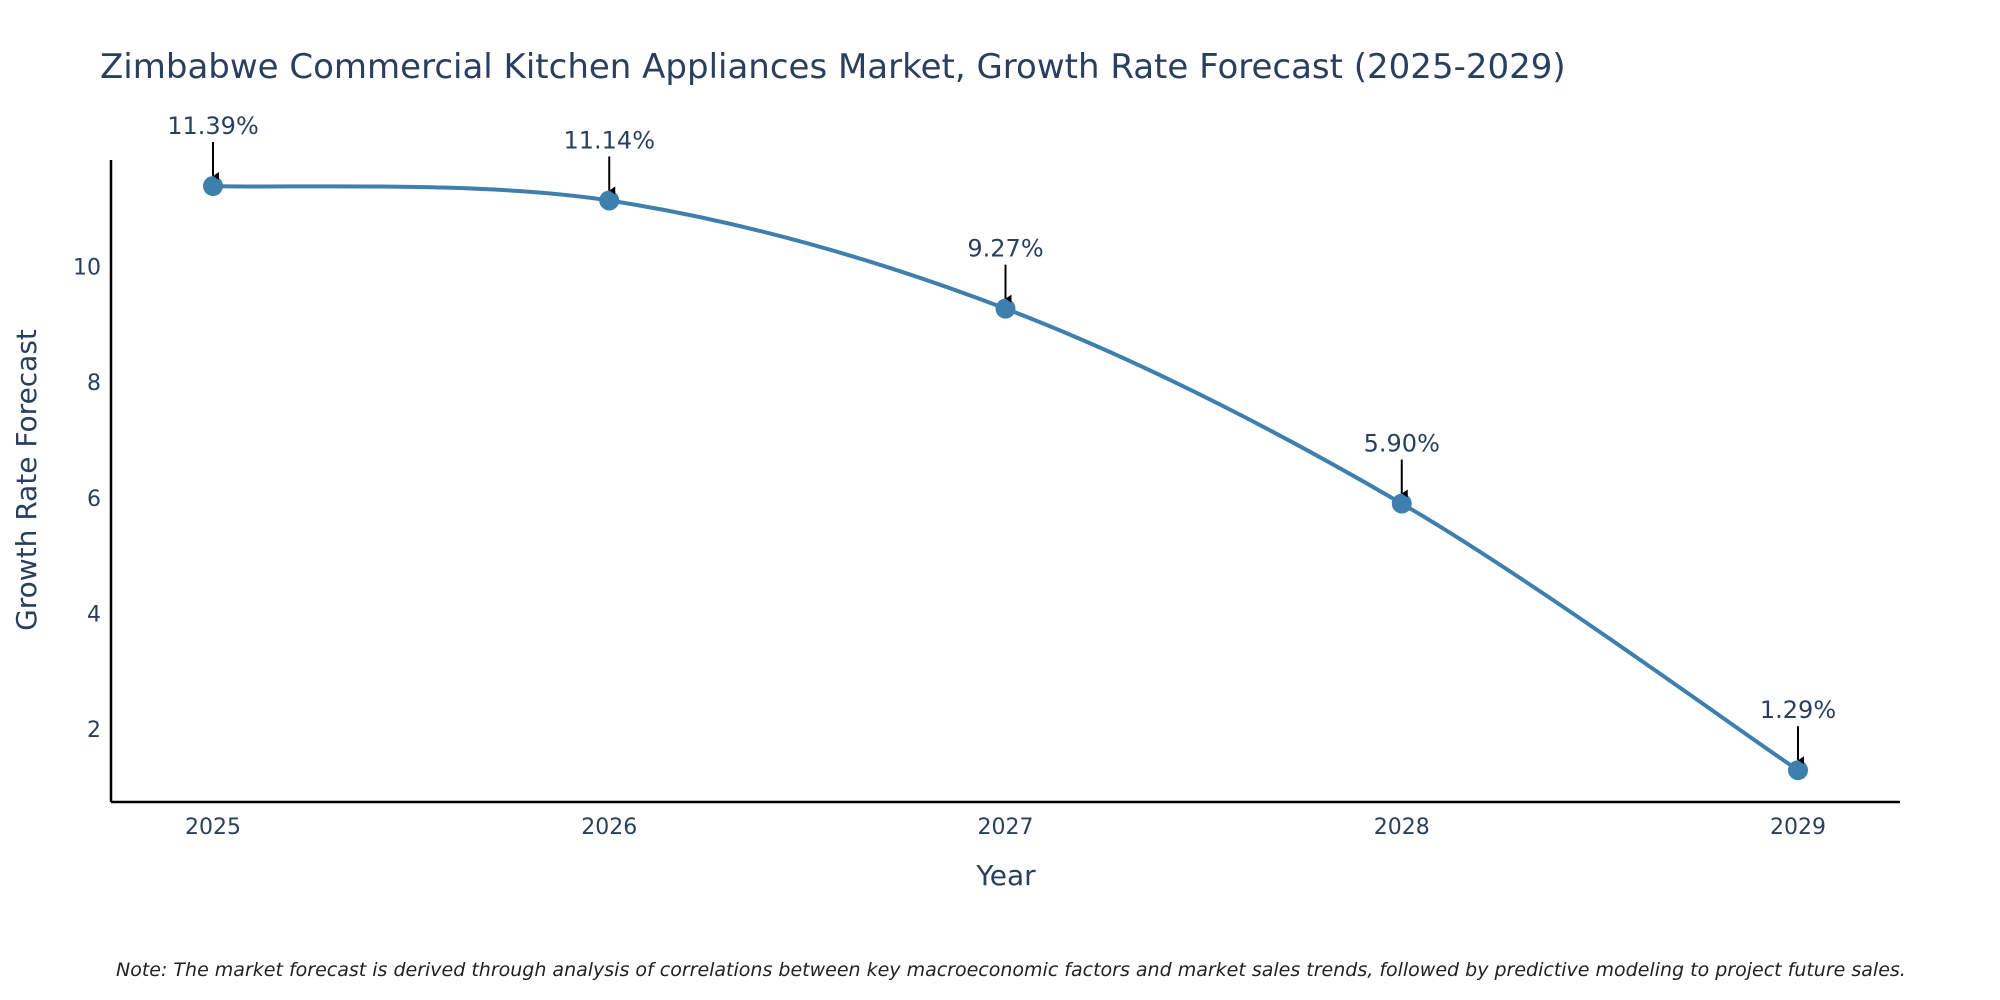 This screenshot has width=2000, height=1000. Describe the element at coordinates (94, 730) in the screenshot. I see `y-tick-label: 2` at that location.